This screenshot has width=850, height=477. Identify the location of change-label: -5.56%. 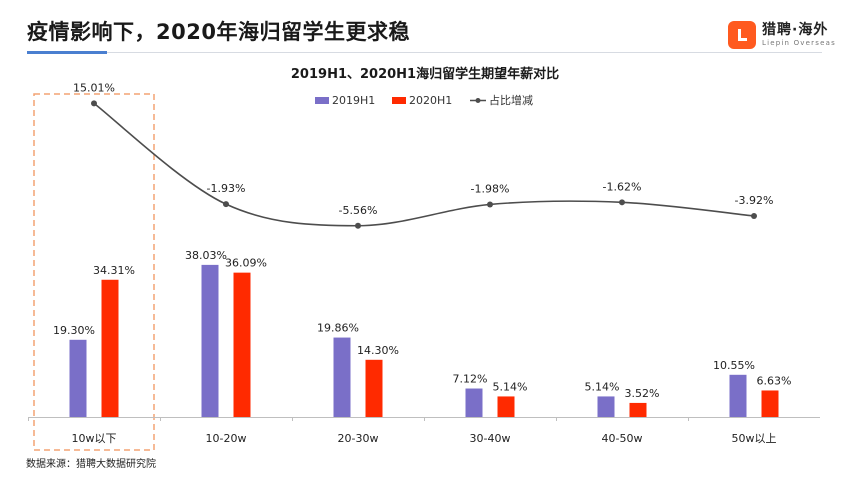
(358, 210).